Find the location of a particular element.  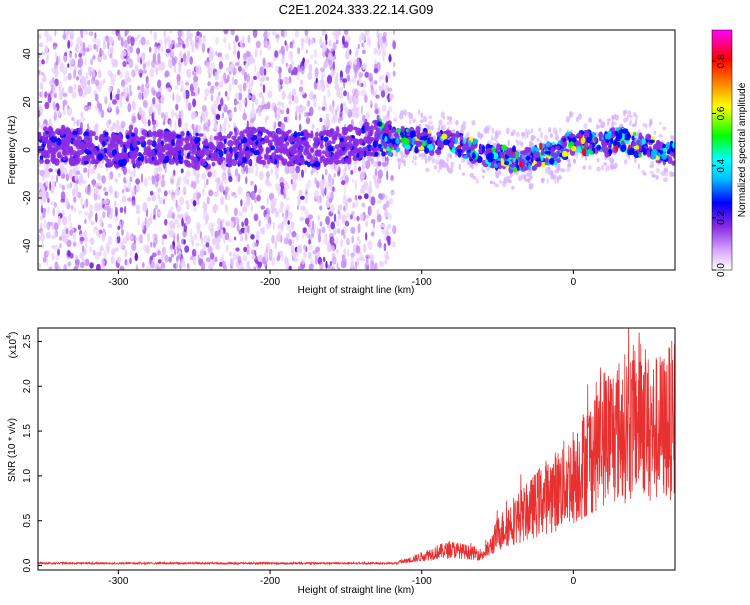

y-tick-label: 2.0 is located at coordinates (27, 386).